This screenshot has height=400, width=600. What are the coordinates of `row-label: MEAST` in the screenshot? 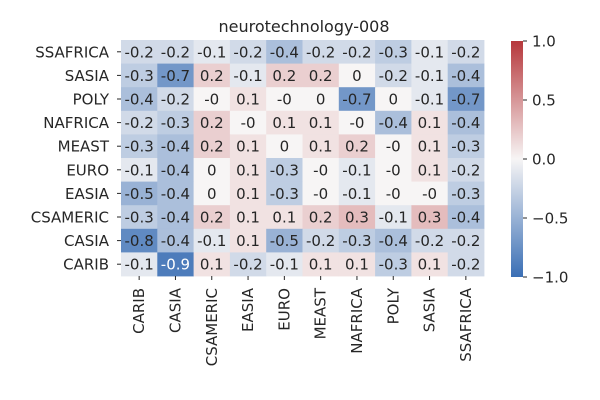 It's located at (84, 147).